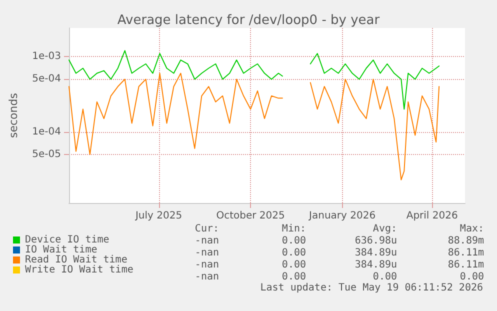 This screenshot has width=497, height=311. I want to click on text: Min:, so click(294, 229).